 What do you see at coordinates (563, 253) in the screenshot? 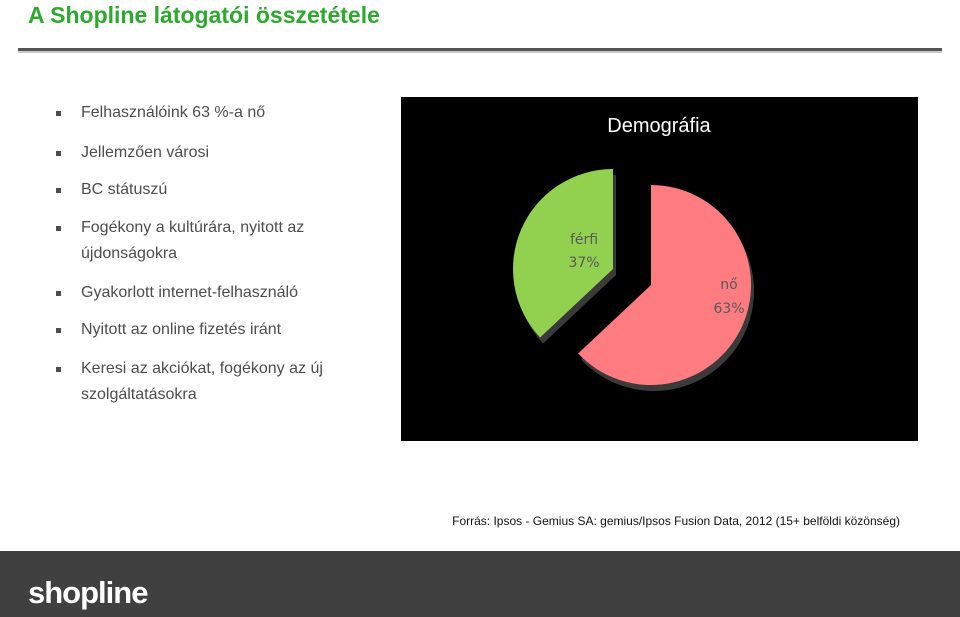
I see `pie-slice-ferfi` at bounding box center [563, 253].